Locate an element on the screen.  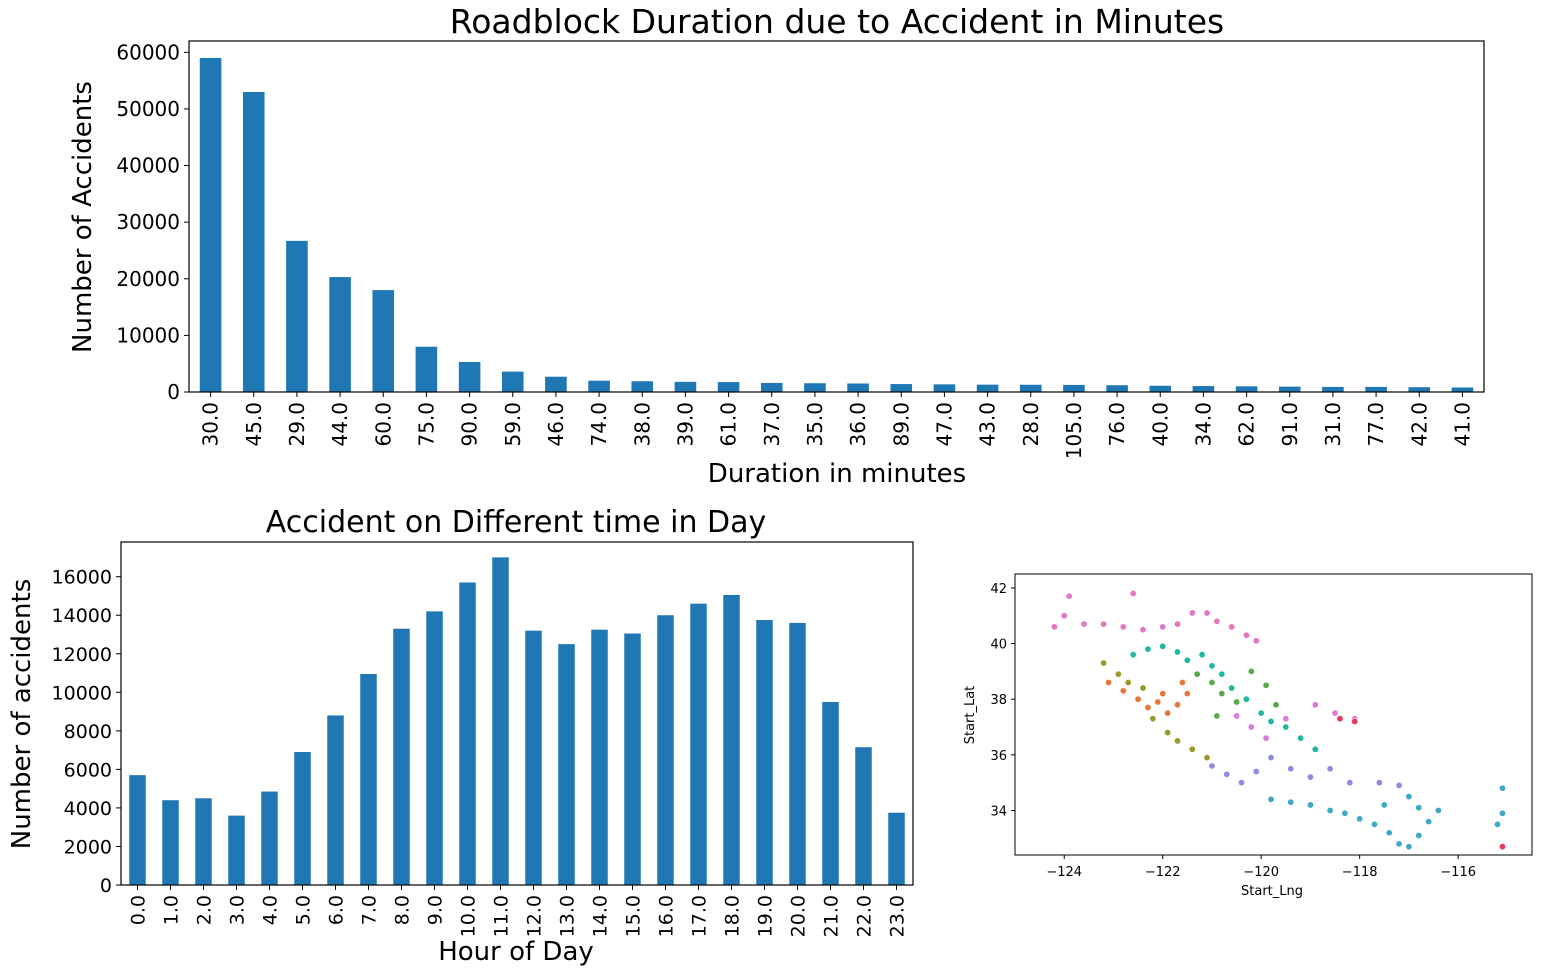
chart3-x-tick-label: −120 is located at coordinates (1261, 872).